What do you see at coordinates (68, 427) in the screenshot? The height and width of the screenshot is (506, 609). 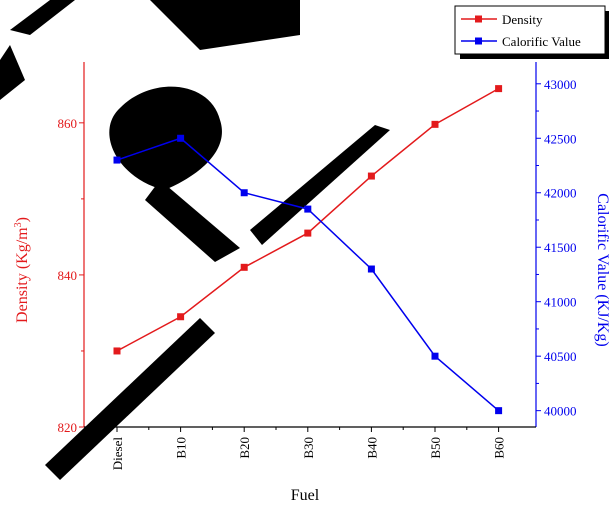 I see `y-left-tick-label: 820` at bounding box center [68, 427].